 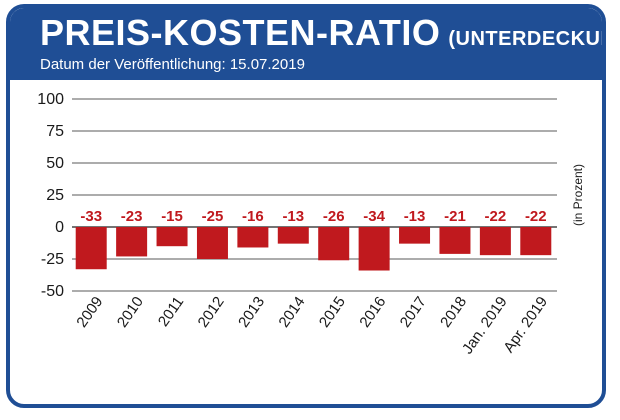 I want to click on x-tick-label: 2010, so click(x=130, y=312).